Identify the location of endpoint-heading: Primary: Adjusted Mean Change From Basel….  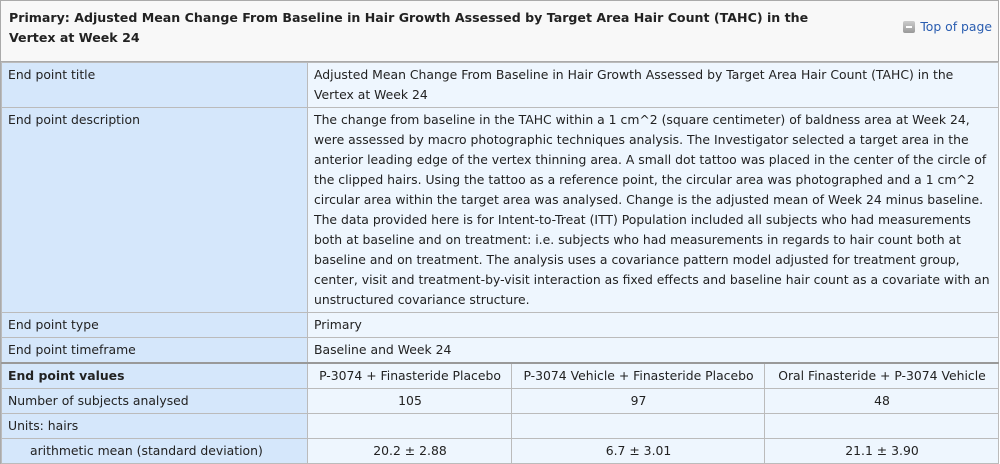
(409, 27).